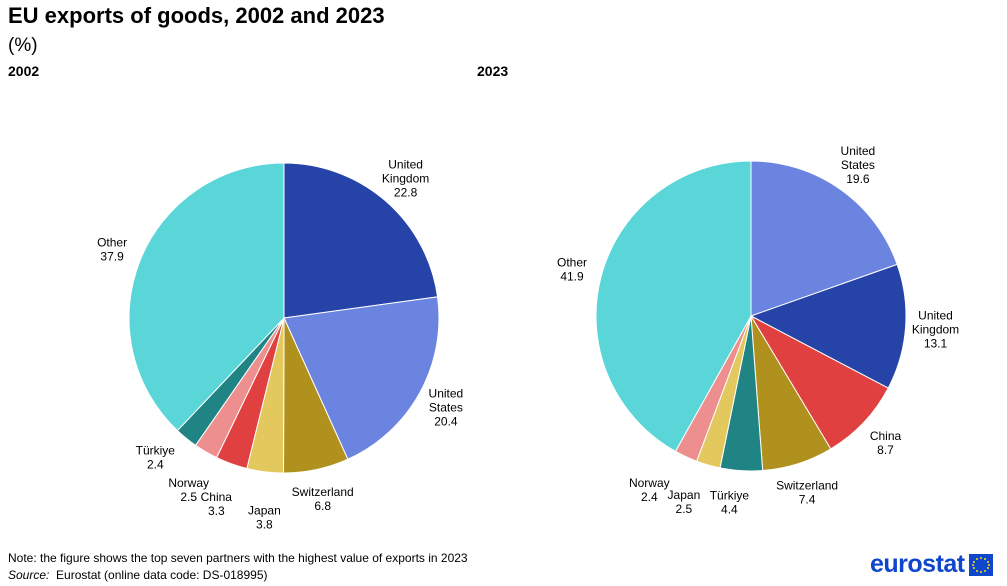 This screenshot has height=586, width=1007. Describe the element at coordinates (493, 71) in the screenshot. I see `pie-2023-title: 2023` at that location.